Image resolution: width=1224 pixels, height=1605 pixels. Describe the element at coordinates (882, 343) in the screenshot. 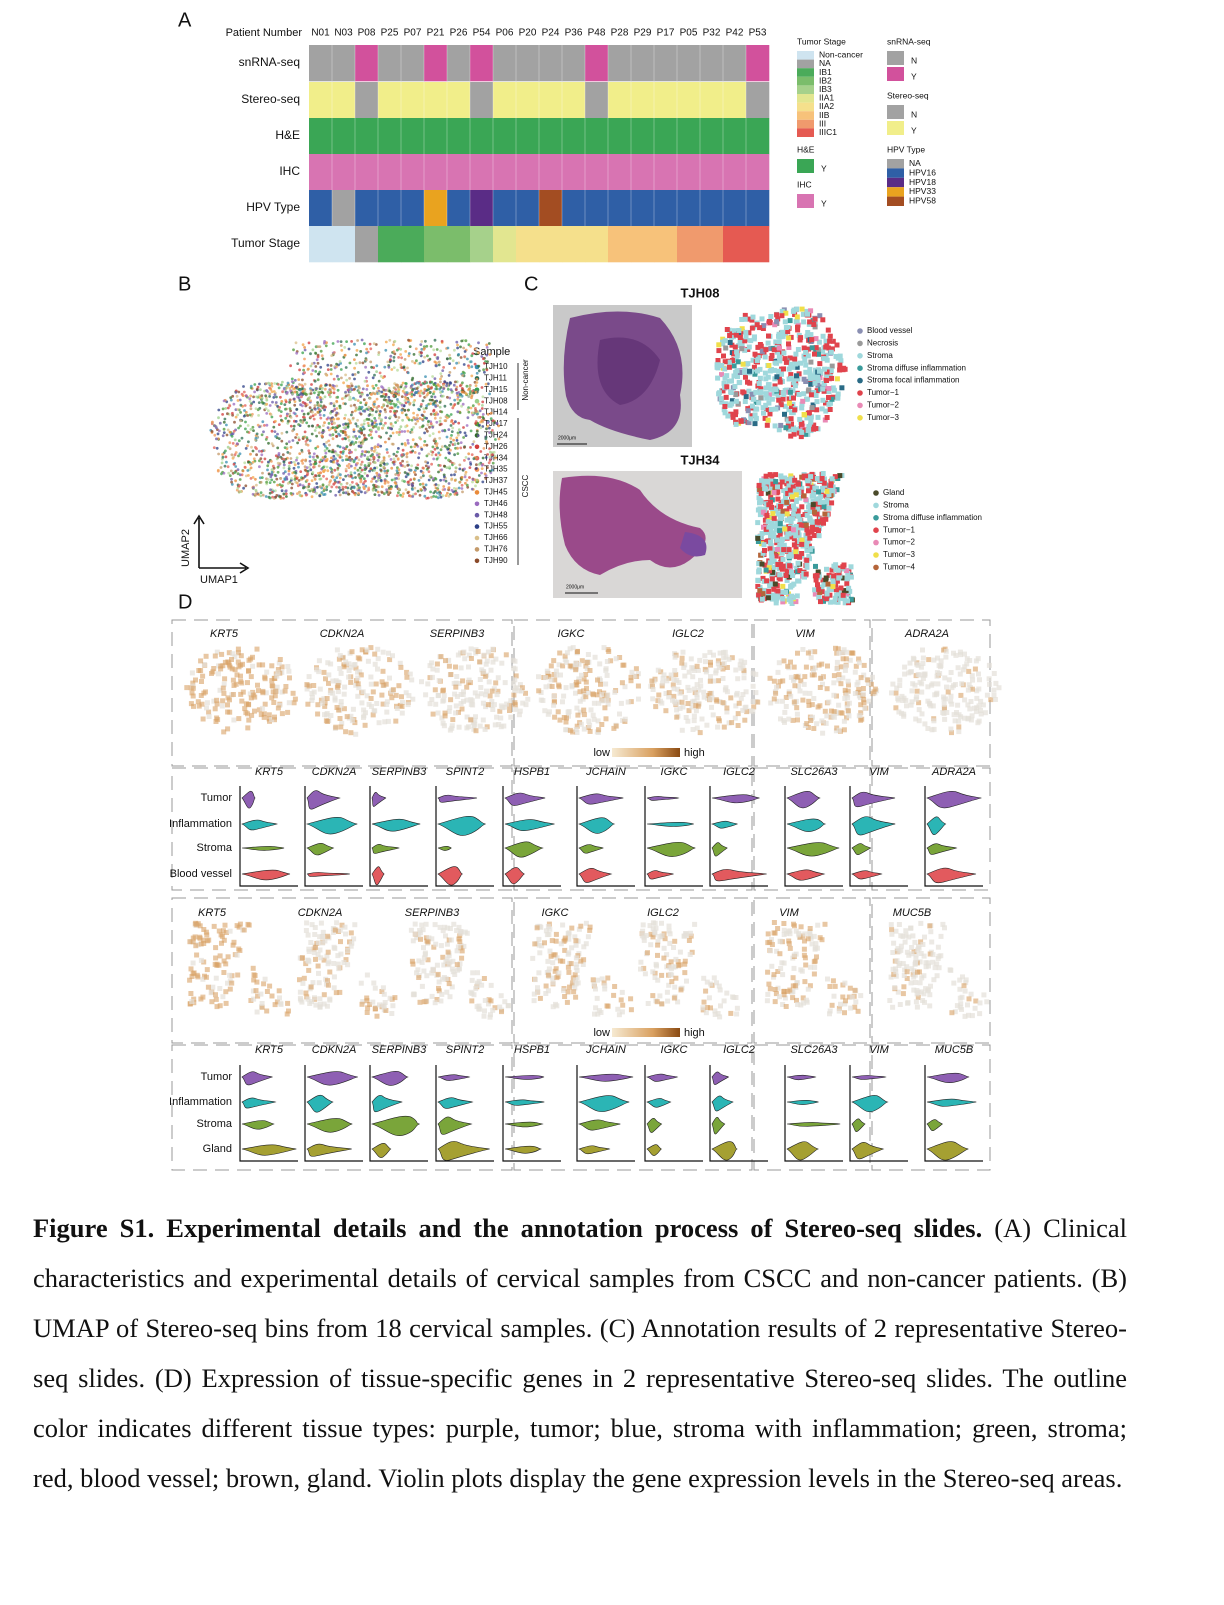

I see `legend-label: Necrosis` at that location.